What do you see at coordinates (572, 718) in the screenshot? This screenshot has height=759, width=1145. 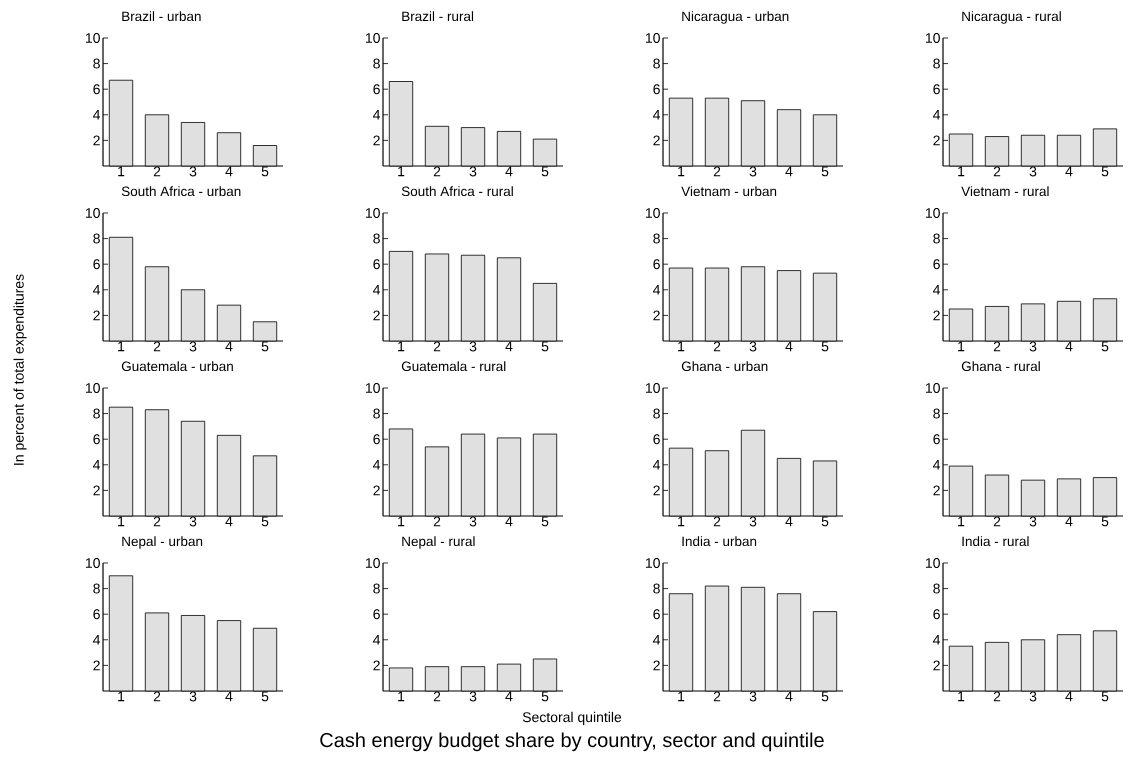 I see `x-axis-title: Sectoral quintile` at bounding box center [572, 718].